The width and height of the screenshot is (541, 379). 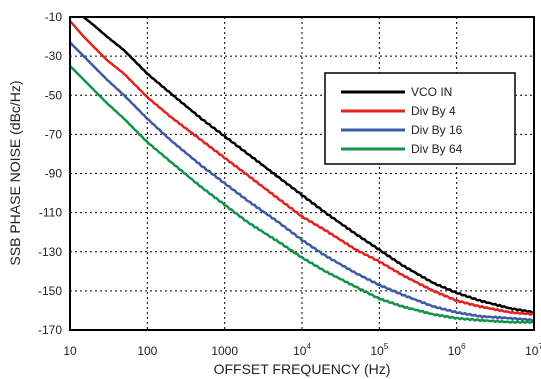 What do you see at coordinates (437, 149) in the screenshot?
I see `legend-label: Div By 64` at bounding box center [437, 149].